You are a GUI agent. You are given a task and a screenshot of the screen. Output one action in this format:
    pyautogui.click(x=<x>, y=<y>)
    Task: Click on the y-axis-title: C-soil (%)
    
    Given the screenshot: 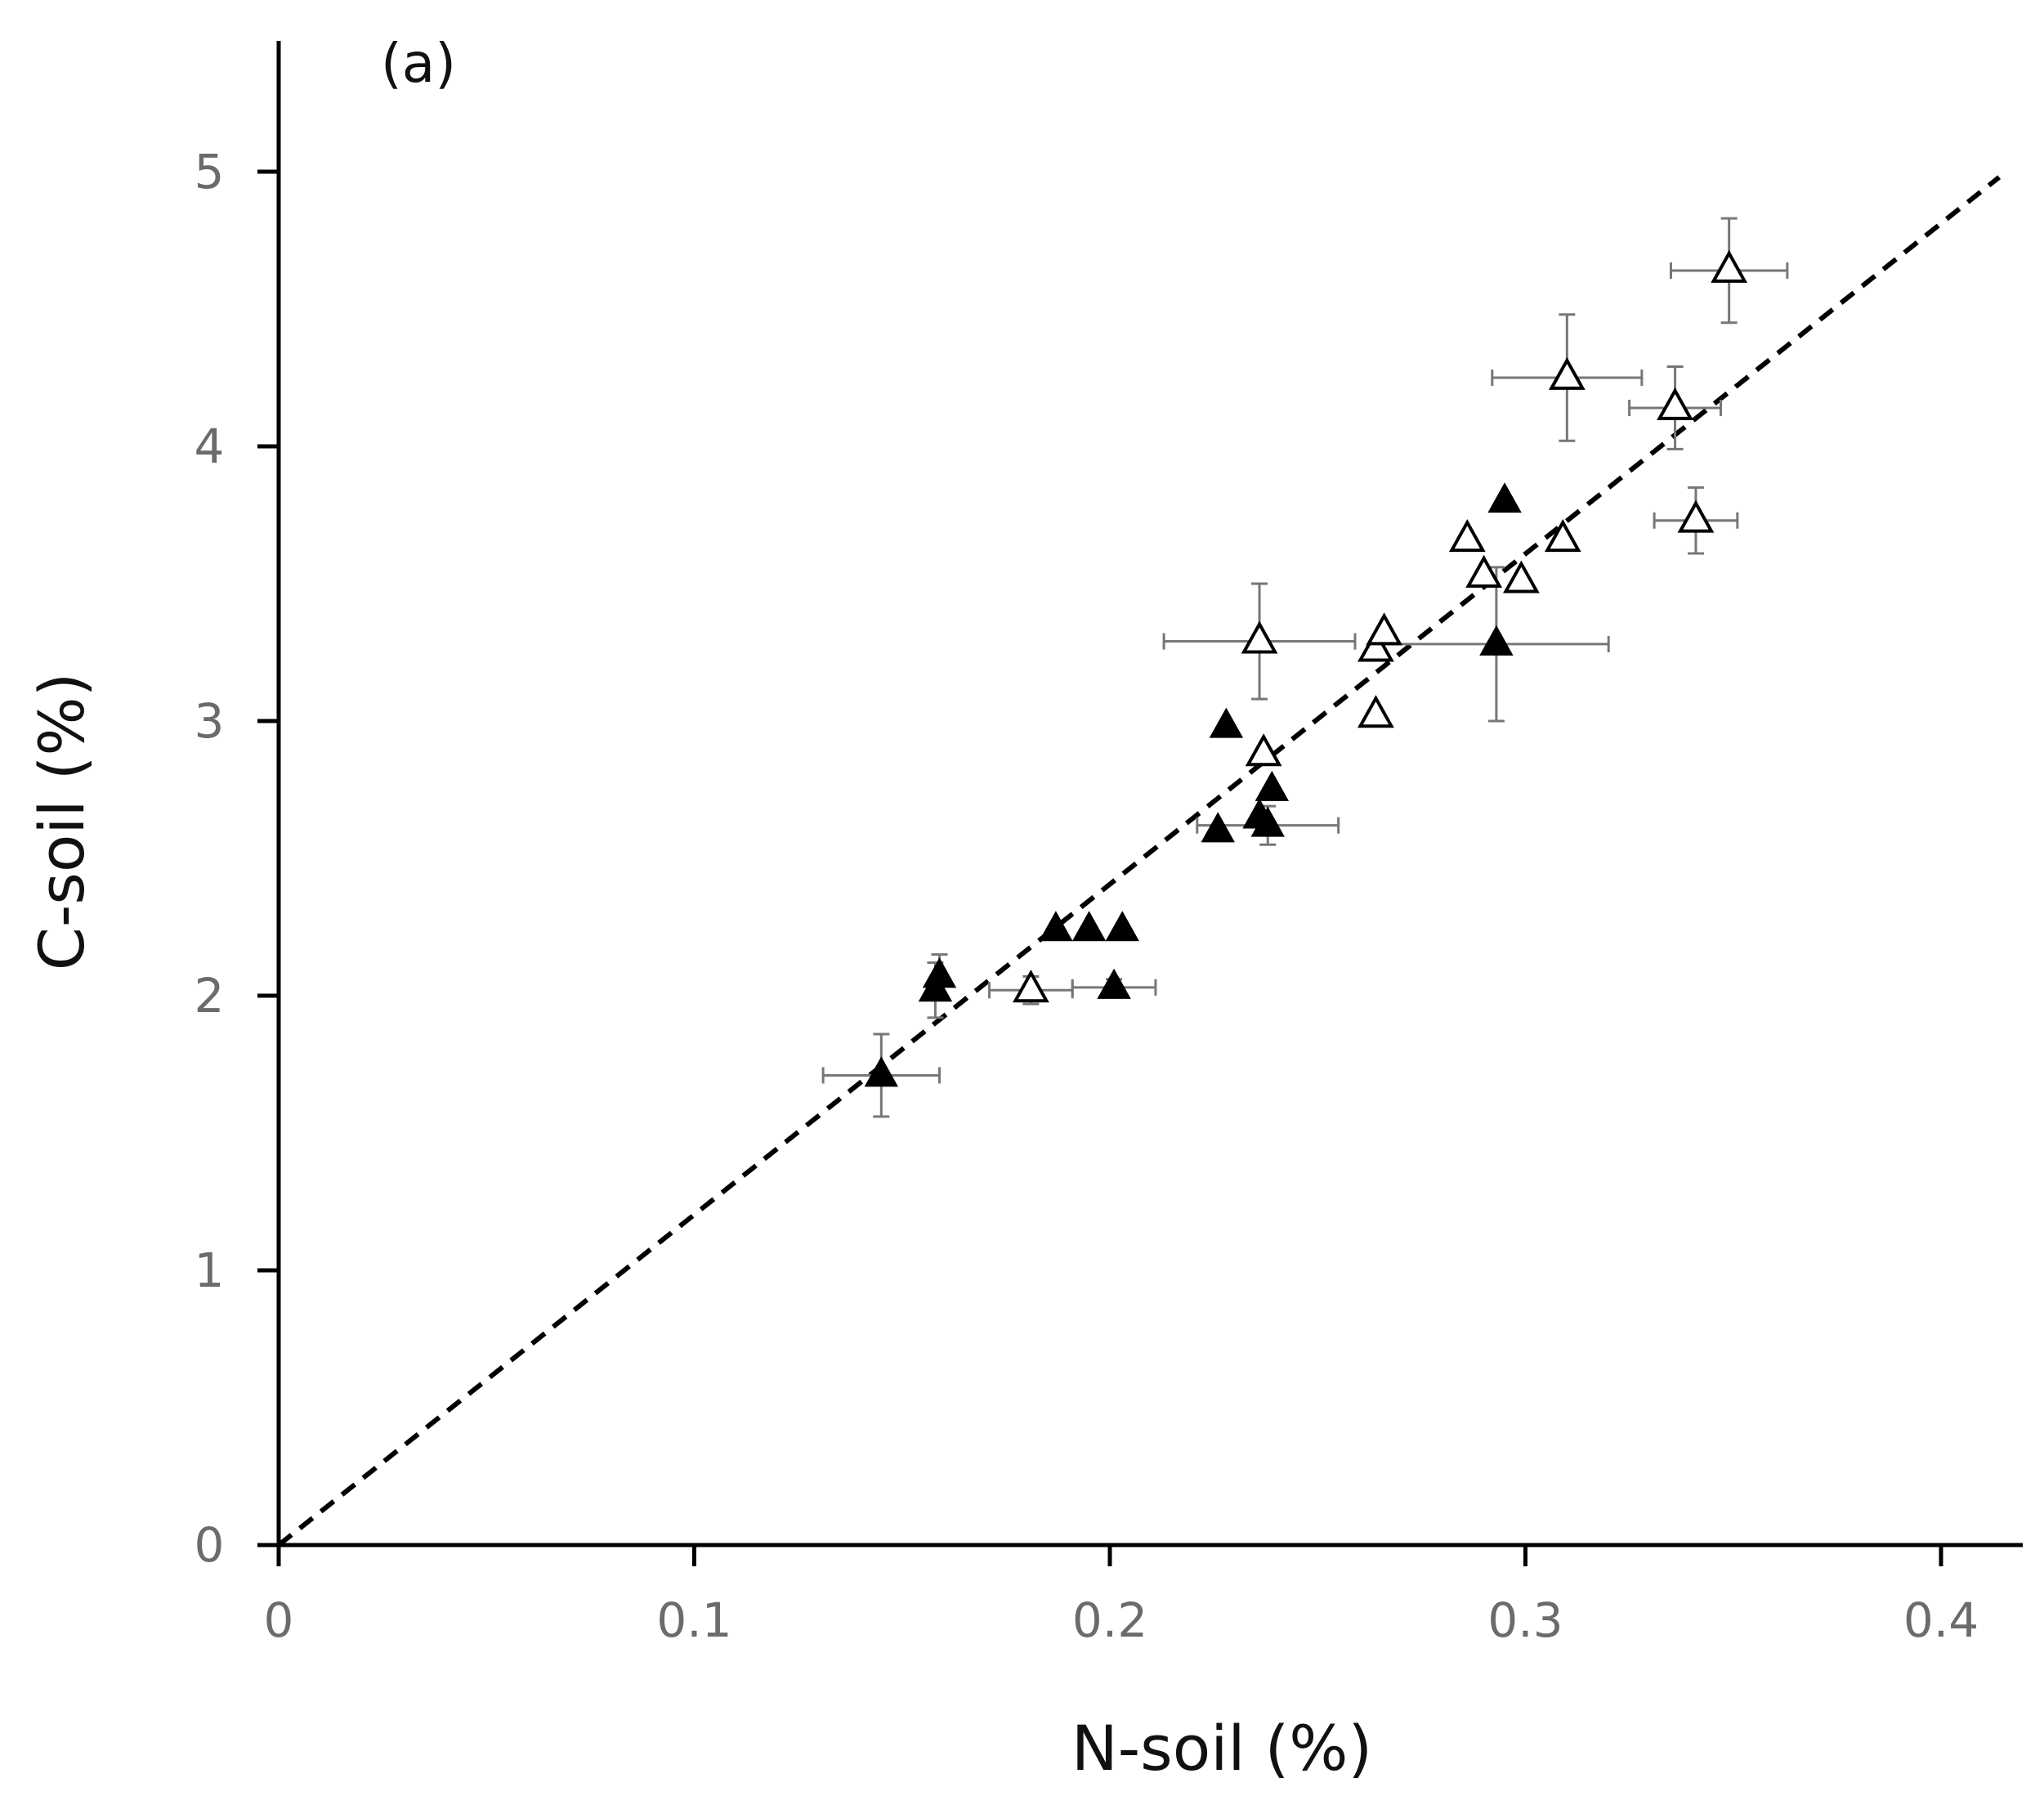 What is the action you would take?
    pyautogui.click(x=62, y=822)
    